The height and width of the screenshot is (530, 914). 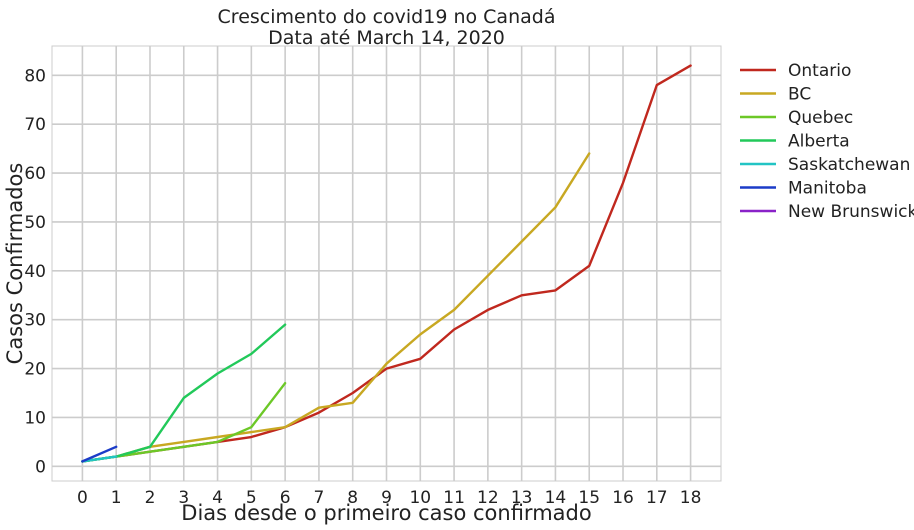 I want to click on x-tick-label: 2, so click(x=150, y=498).